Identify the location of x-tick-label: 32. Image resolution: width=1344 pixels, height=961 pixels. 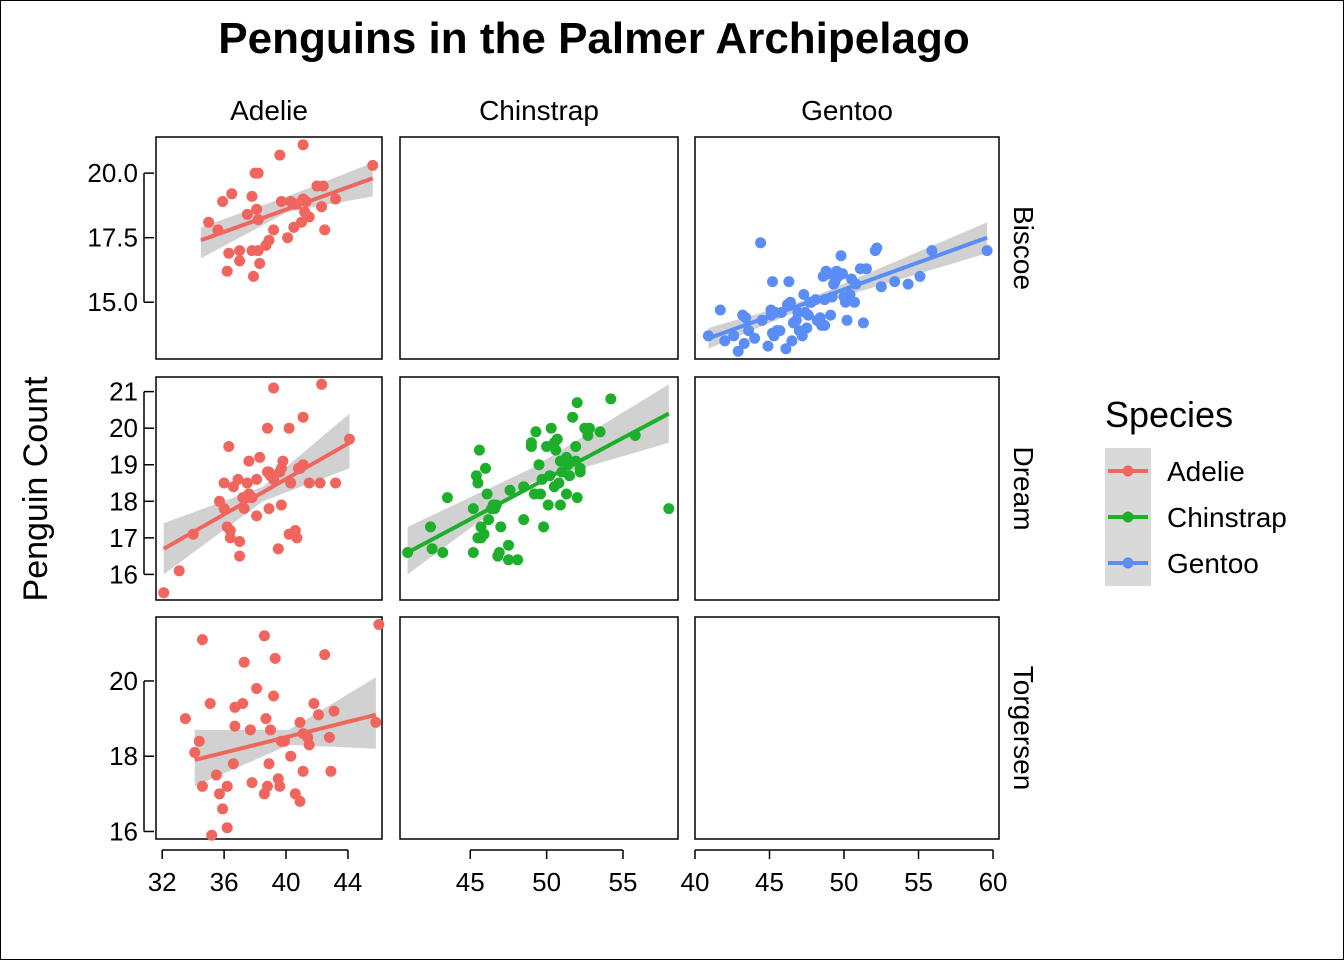
(162, 882).